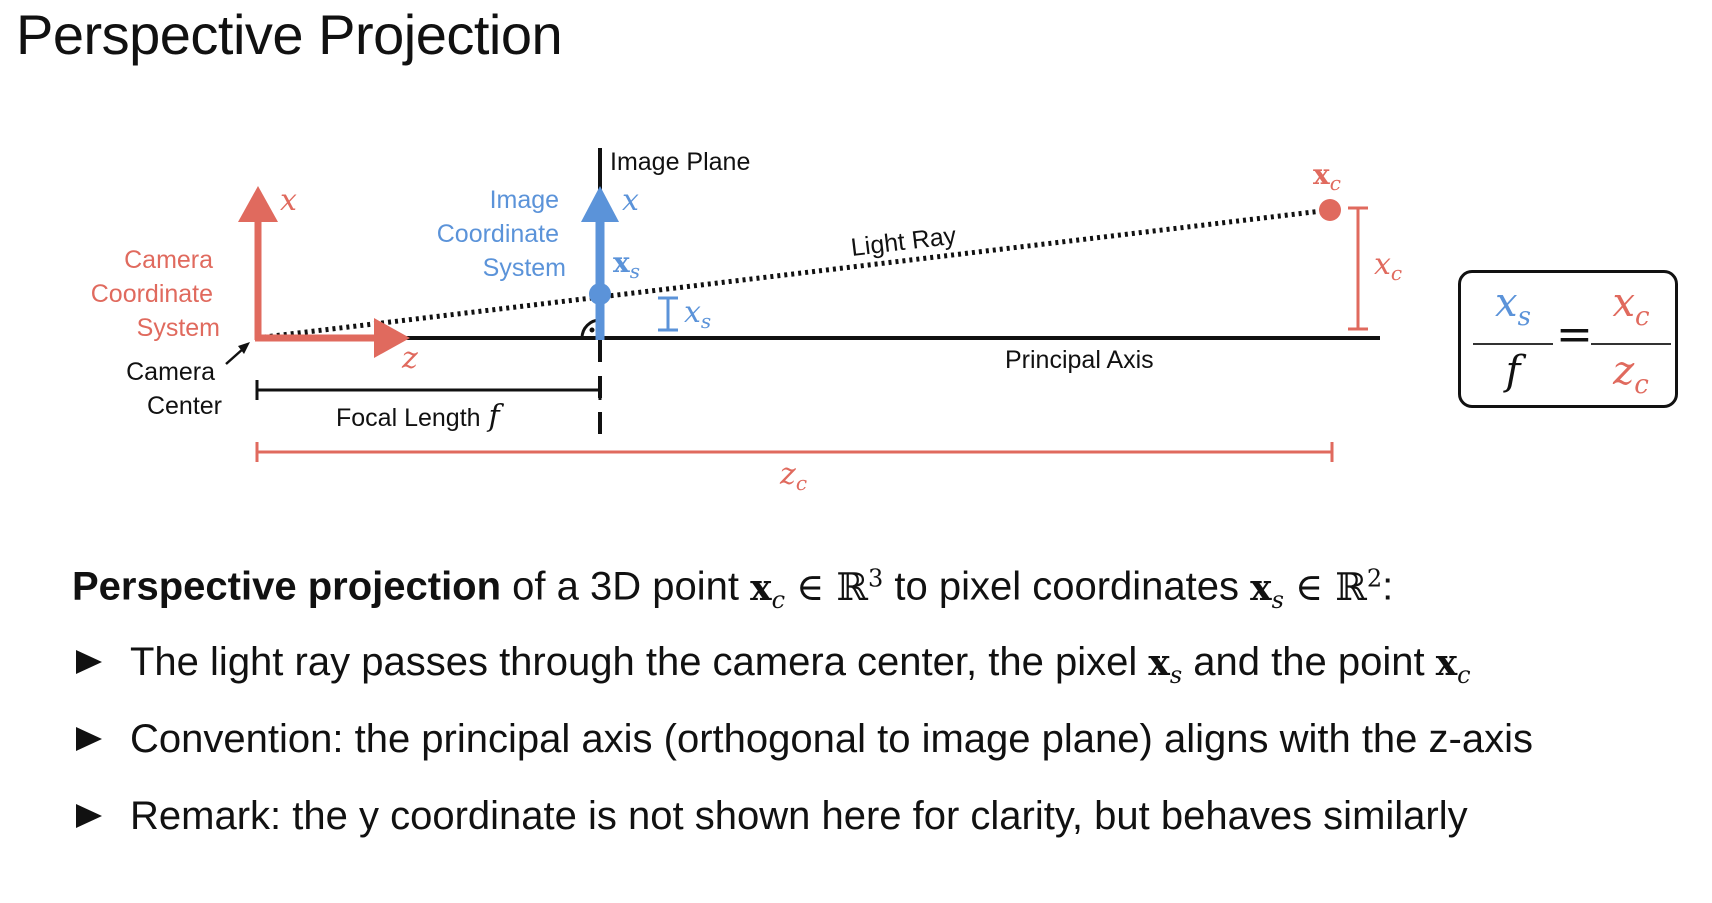 This screenshot has height=903, width=1712. Describe the element at coordinates (630, 200) in the screenshot. I see `image-x-label: x` at that location.